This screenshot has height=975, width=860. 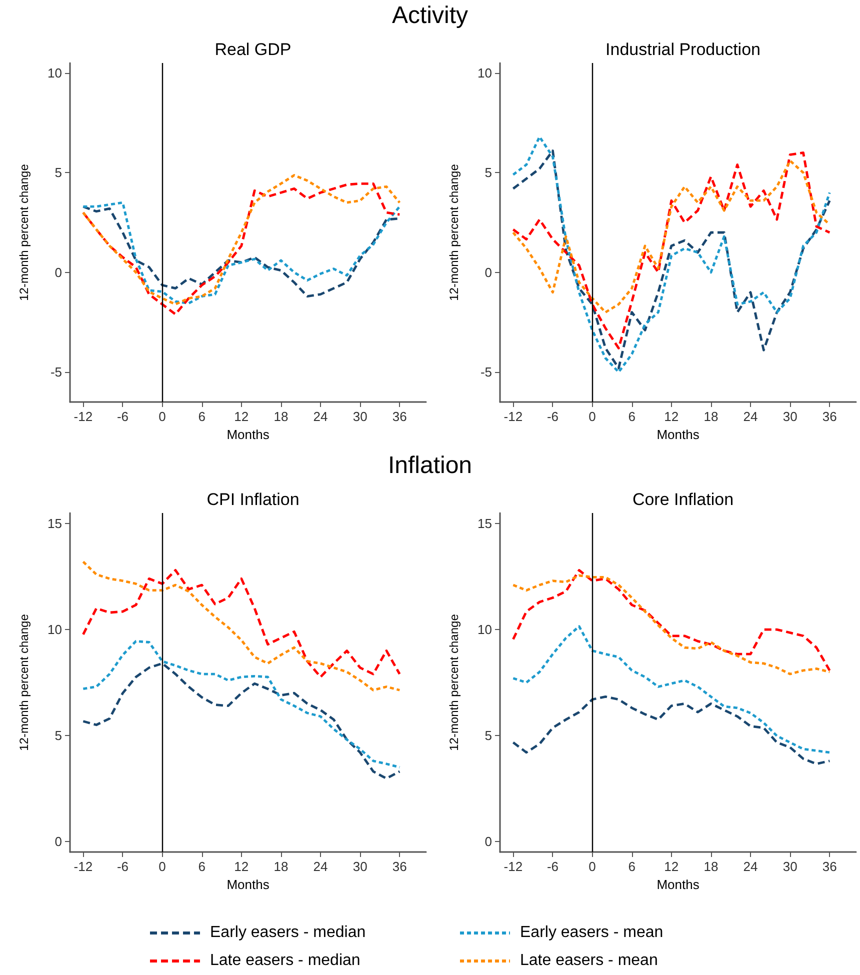 I want to click on chart-title: Core Inflation, so click(x=683, y=499).